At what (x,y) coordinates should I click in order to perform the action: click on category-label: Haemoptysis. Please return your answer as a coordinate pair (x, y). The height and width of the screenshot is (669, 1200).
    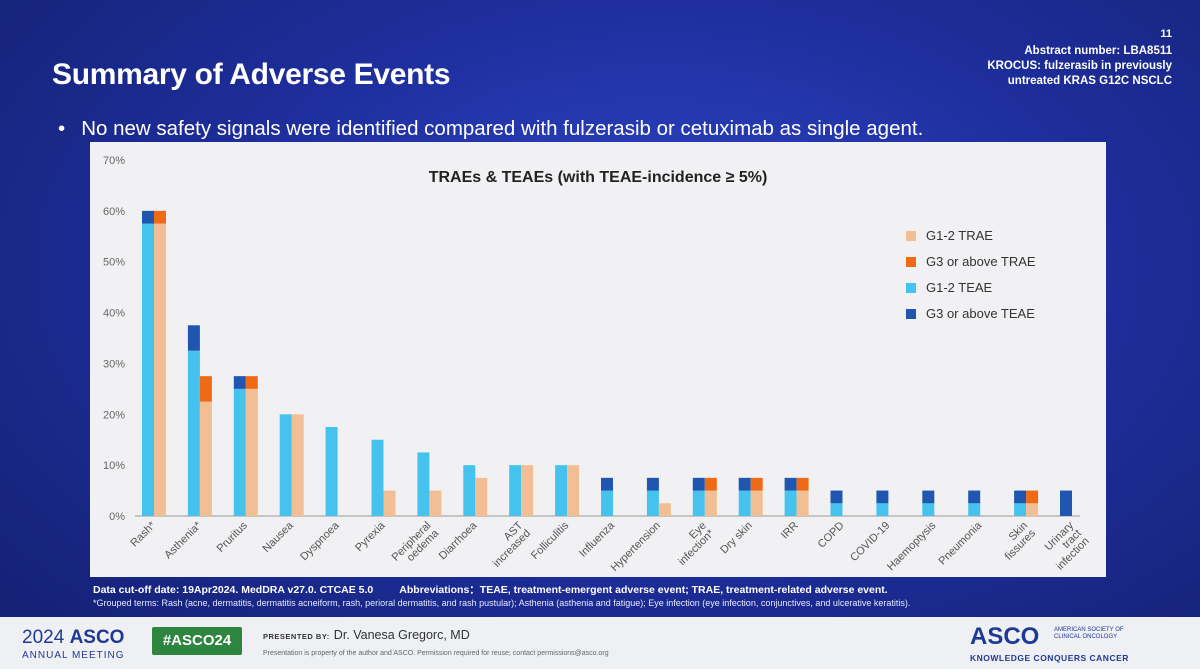
    Looking at the image, I should click on (912, 546).